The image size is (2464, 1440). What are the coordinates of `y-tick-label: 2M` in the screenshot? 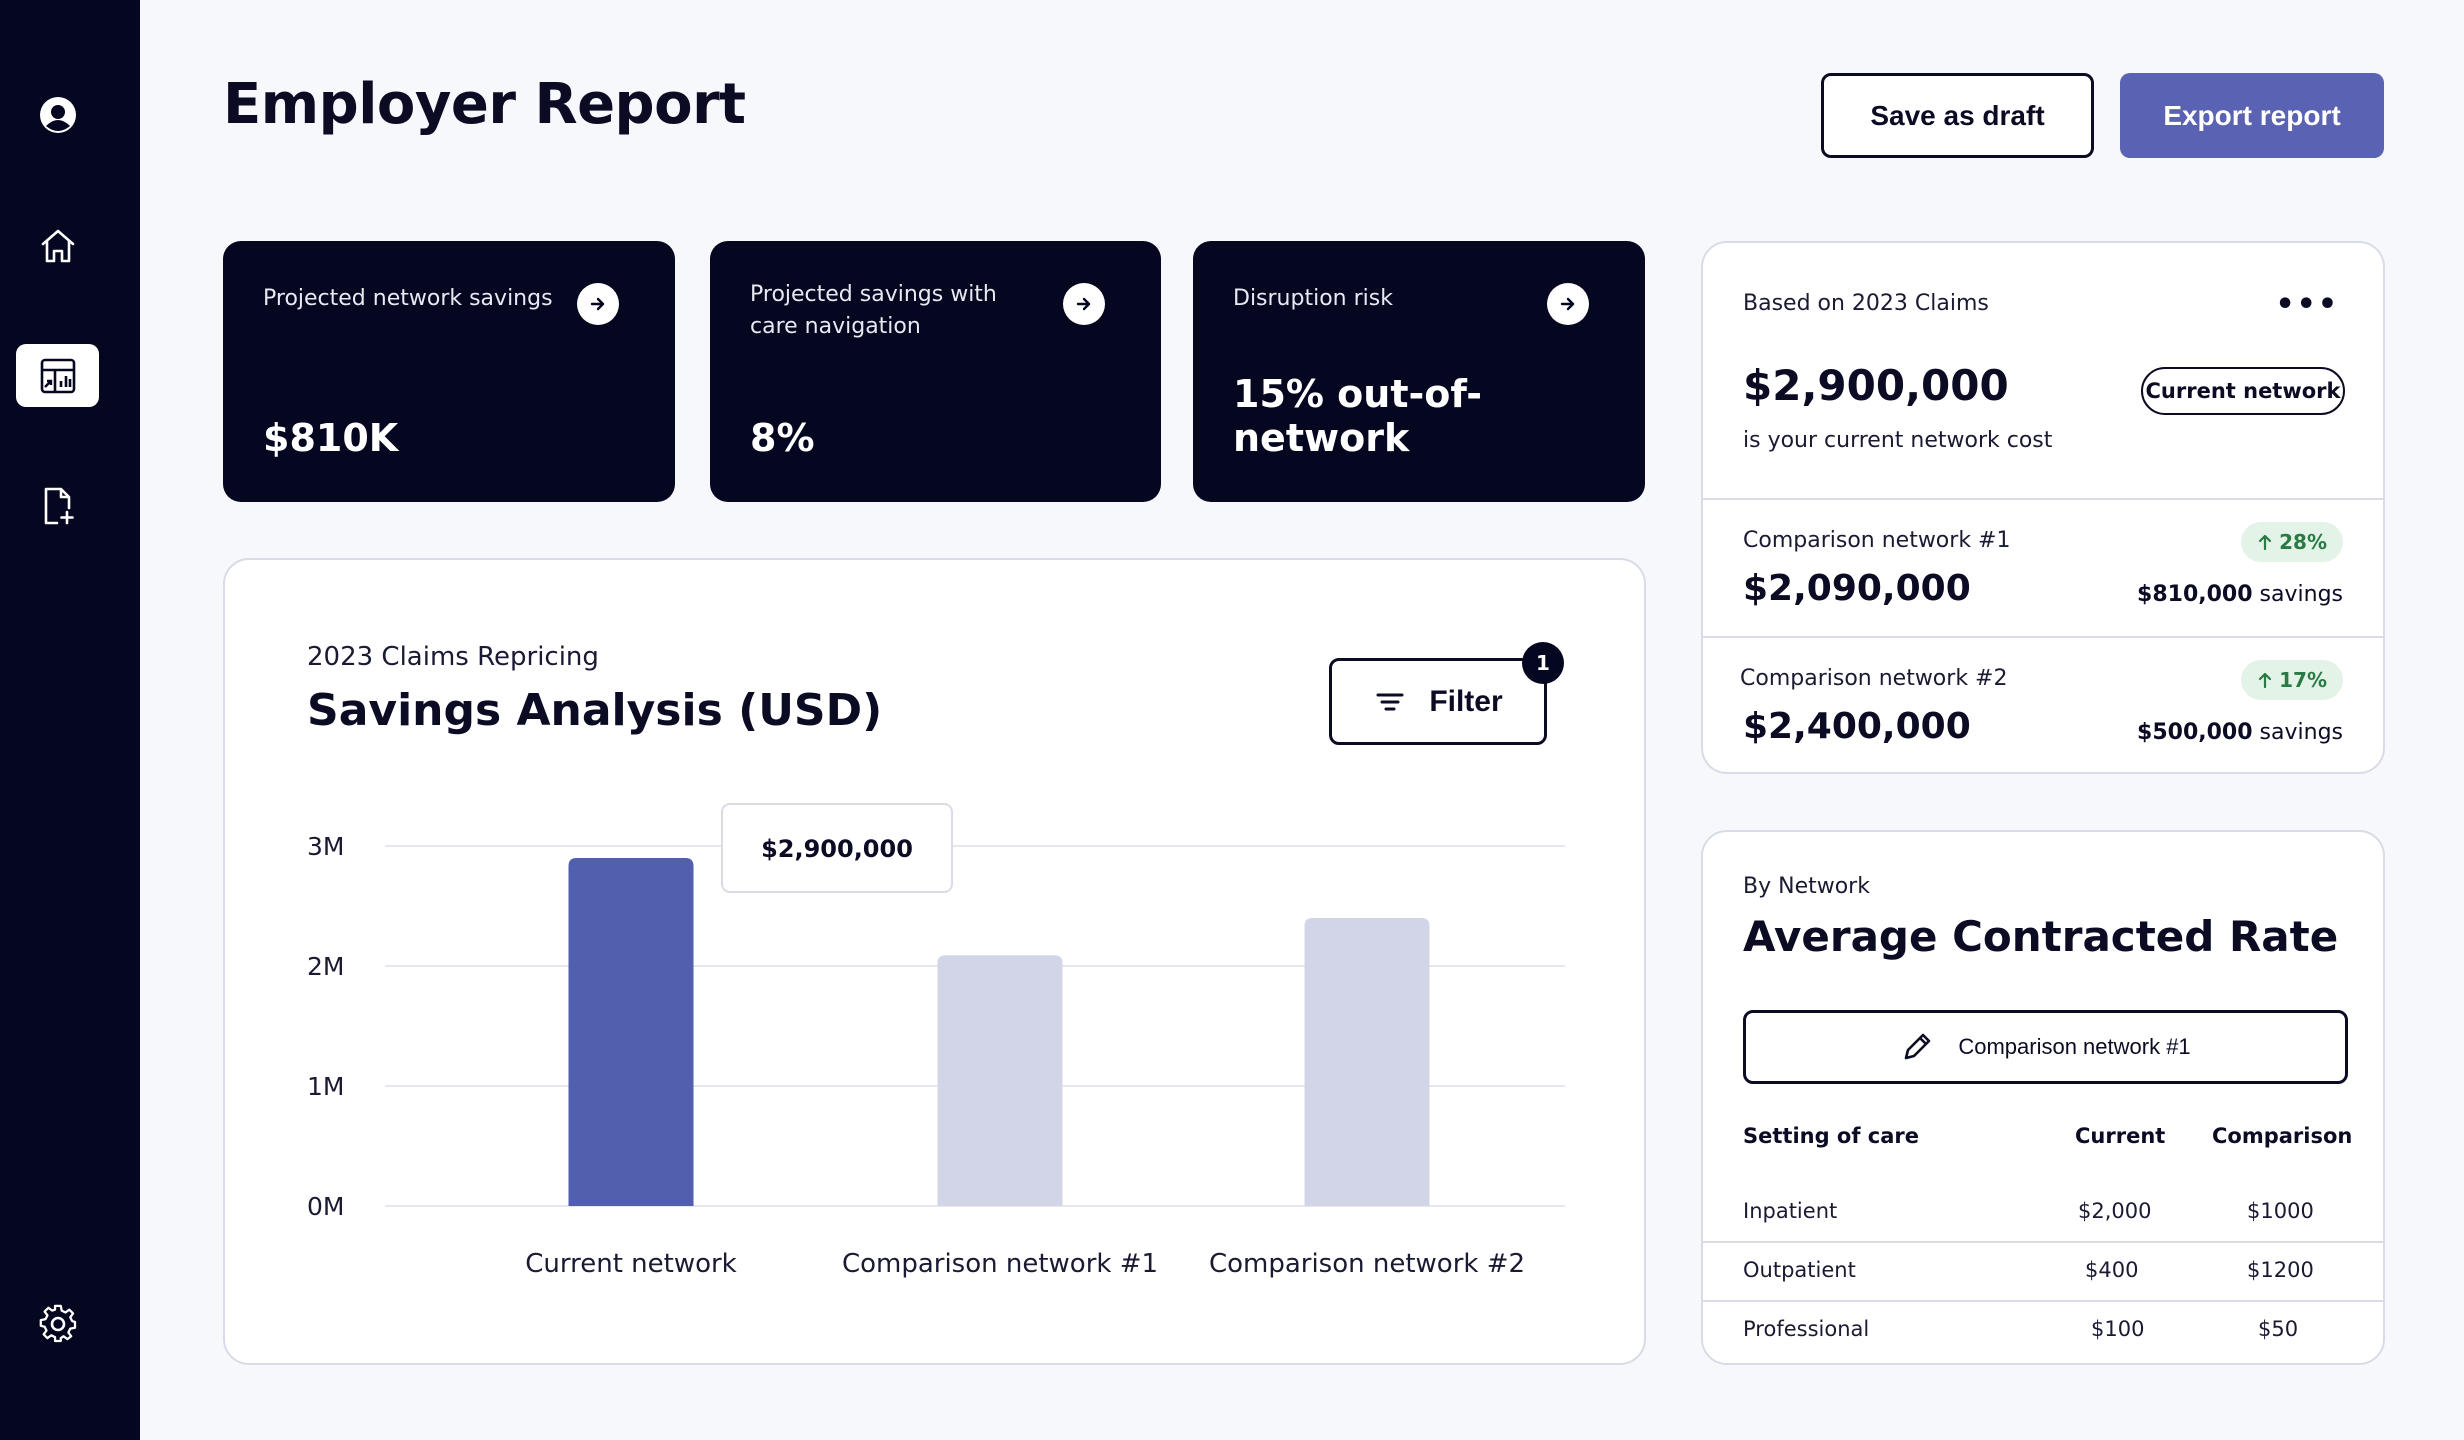 It's located at (325, 966).